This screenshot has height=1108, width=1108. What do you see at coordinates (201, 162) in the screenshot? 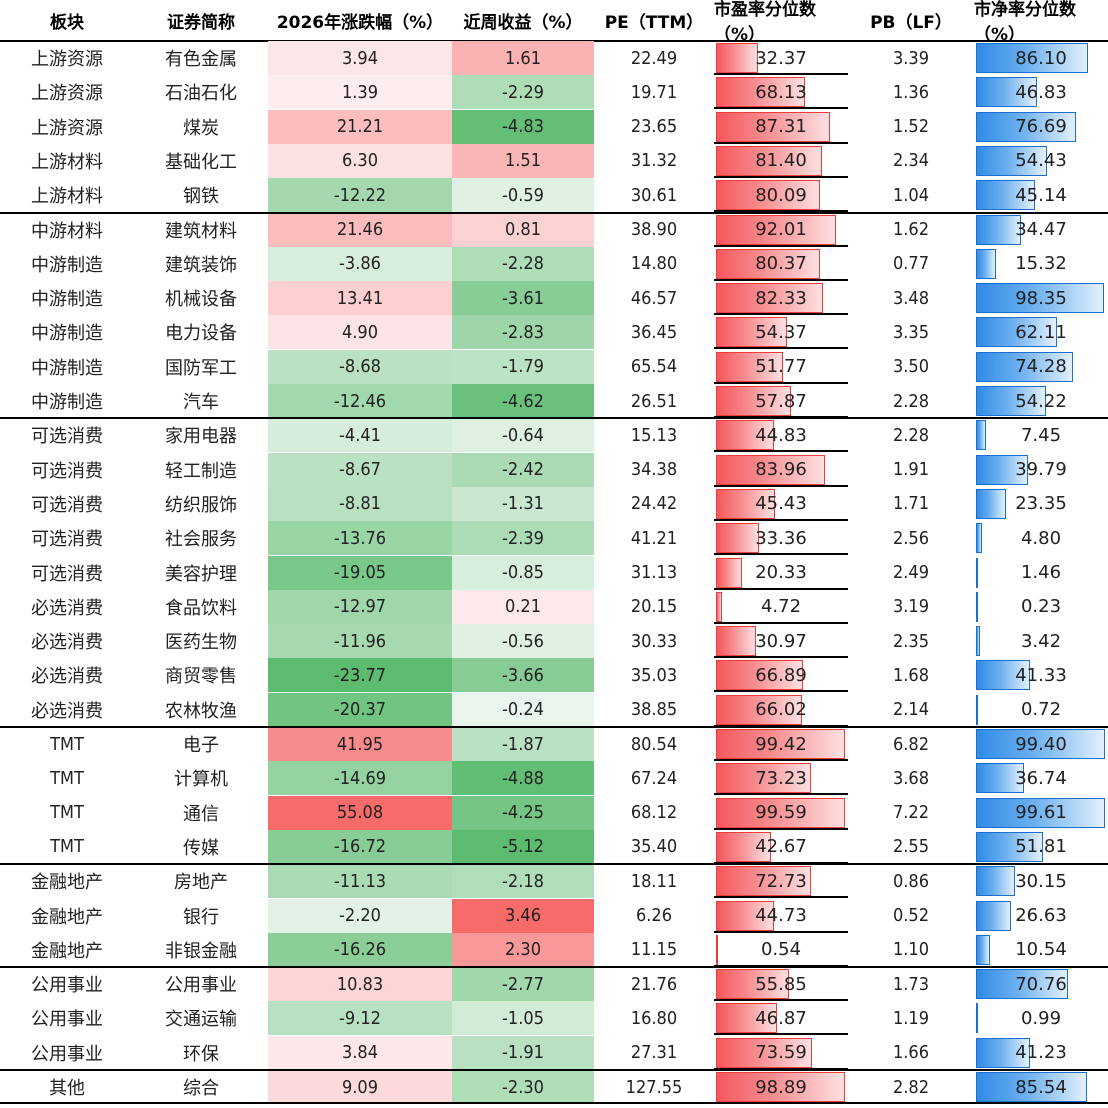
I see `industry-name: 基础化工` at bounding box center [201, 162].